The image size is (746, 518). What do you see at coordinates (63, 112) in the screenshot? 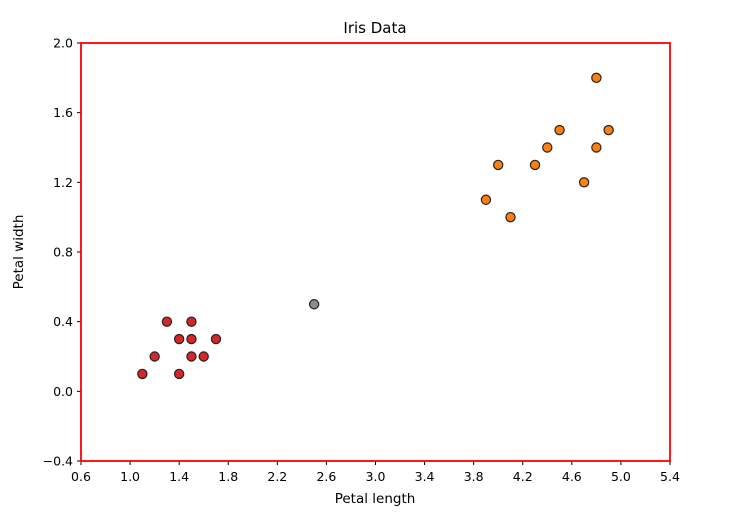
I see `y-tick-label: 1.6` at bounding box center [63, 112].